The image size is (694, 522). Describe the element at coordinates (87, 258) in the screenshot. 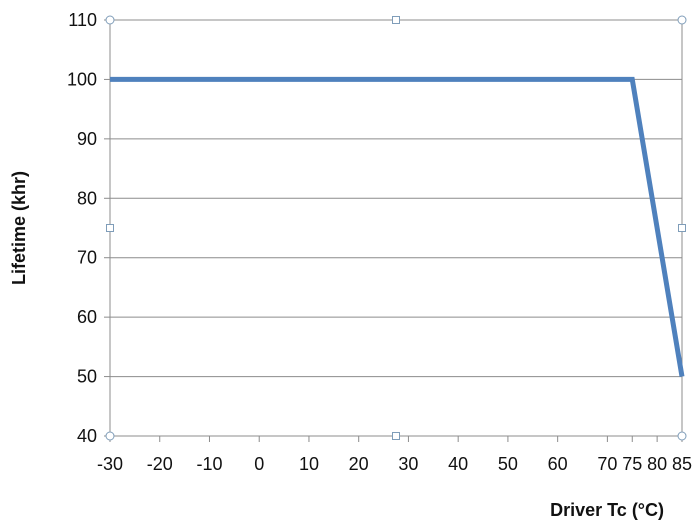

I see `y-tick-label: 70` at that location.